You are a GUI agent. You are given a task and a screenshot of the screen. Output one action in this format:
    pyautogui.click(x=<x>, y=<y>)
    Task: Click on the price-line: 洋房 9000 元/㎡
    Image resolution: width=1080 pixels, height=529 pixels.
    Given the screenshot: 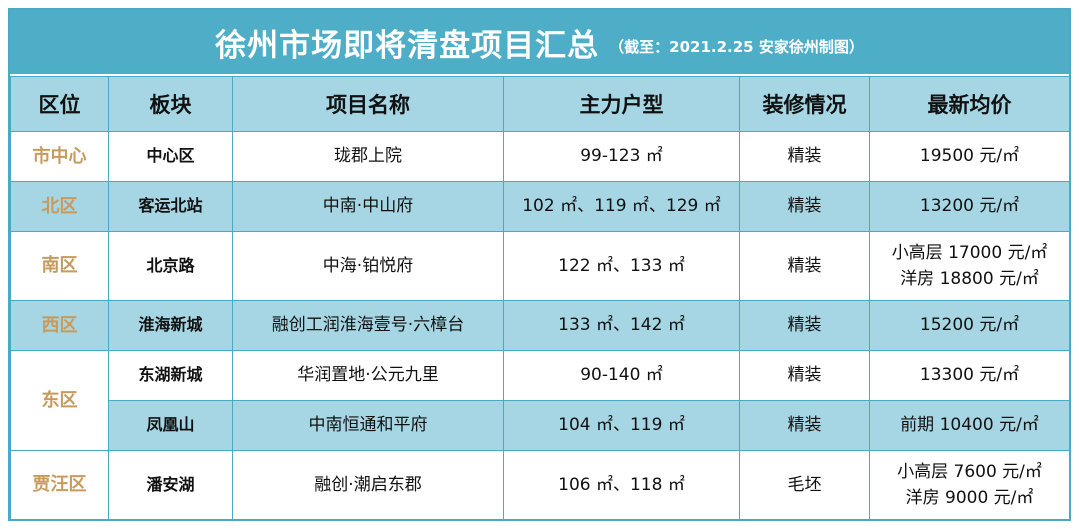 What is the action you would take?
    pyautogui.click(x=969, y=498)
    